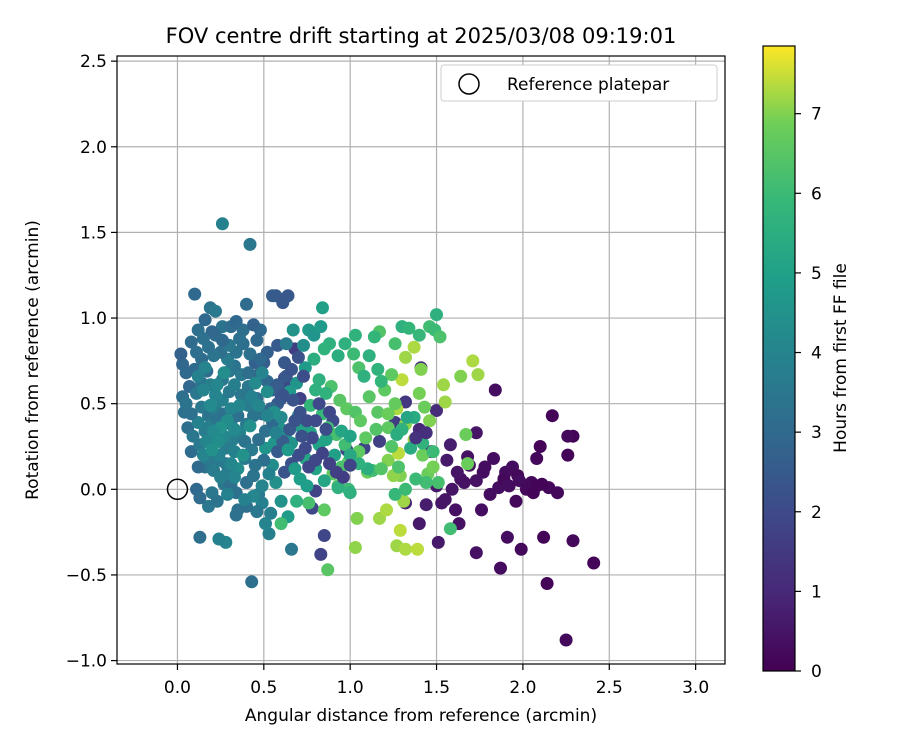 This screenshot has width=900, height=750. Describe the element at coordinates (588, 85) in the screenshot. I see `legend-entry-label: Reference platepar` at that location.